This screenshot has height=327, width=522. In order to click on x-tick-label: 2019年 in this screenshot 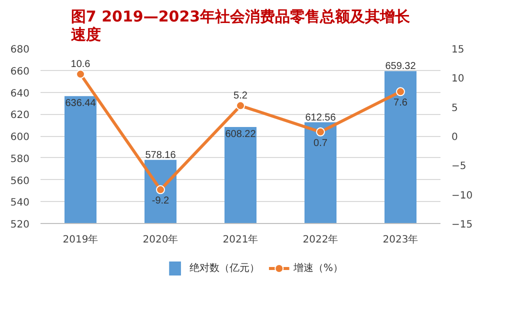, I will do `click(80, 240)`.